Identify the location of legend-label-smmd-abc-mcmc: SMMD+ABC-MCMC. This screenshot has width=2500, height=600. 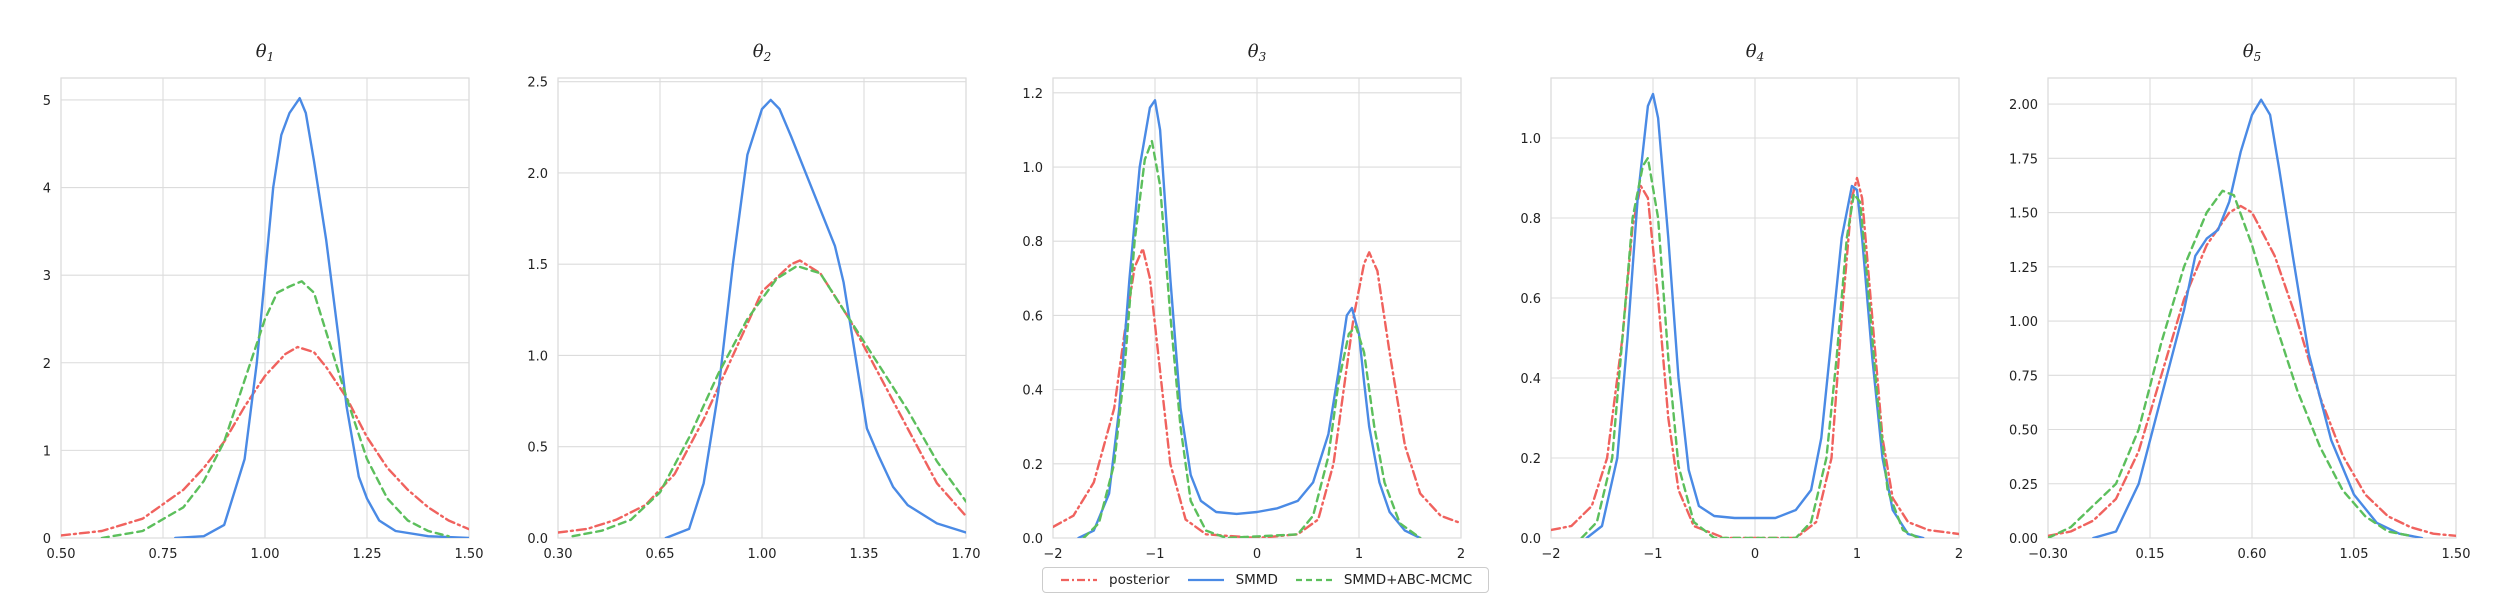
(1408, 580).